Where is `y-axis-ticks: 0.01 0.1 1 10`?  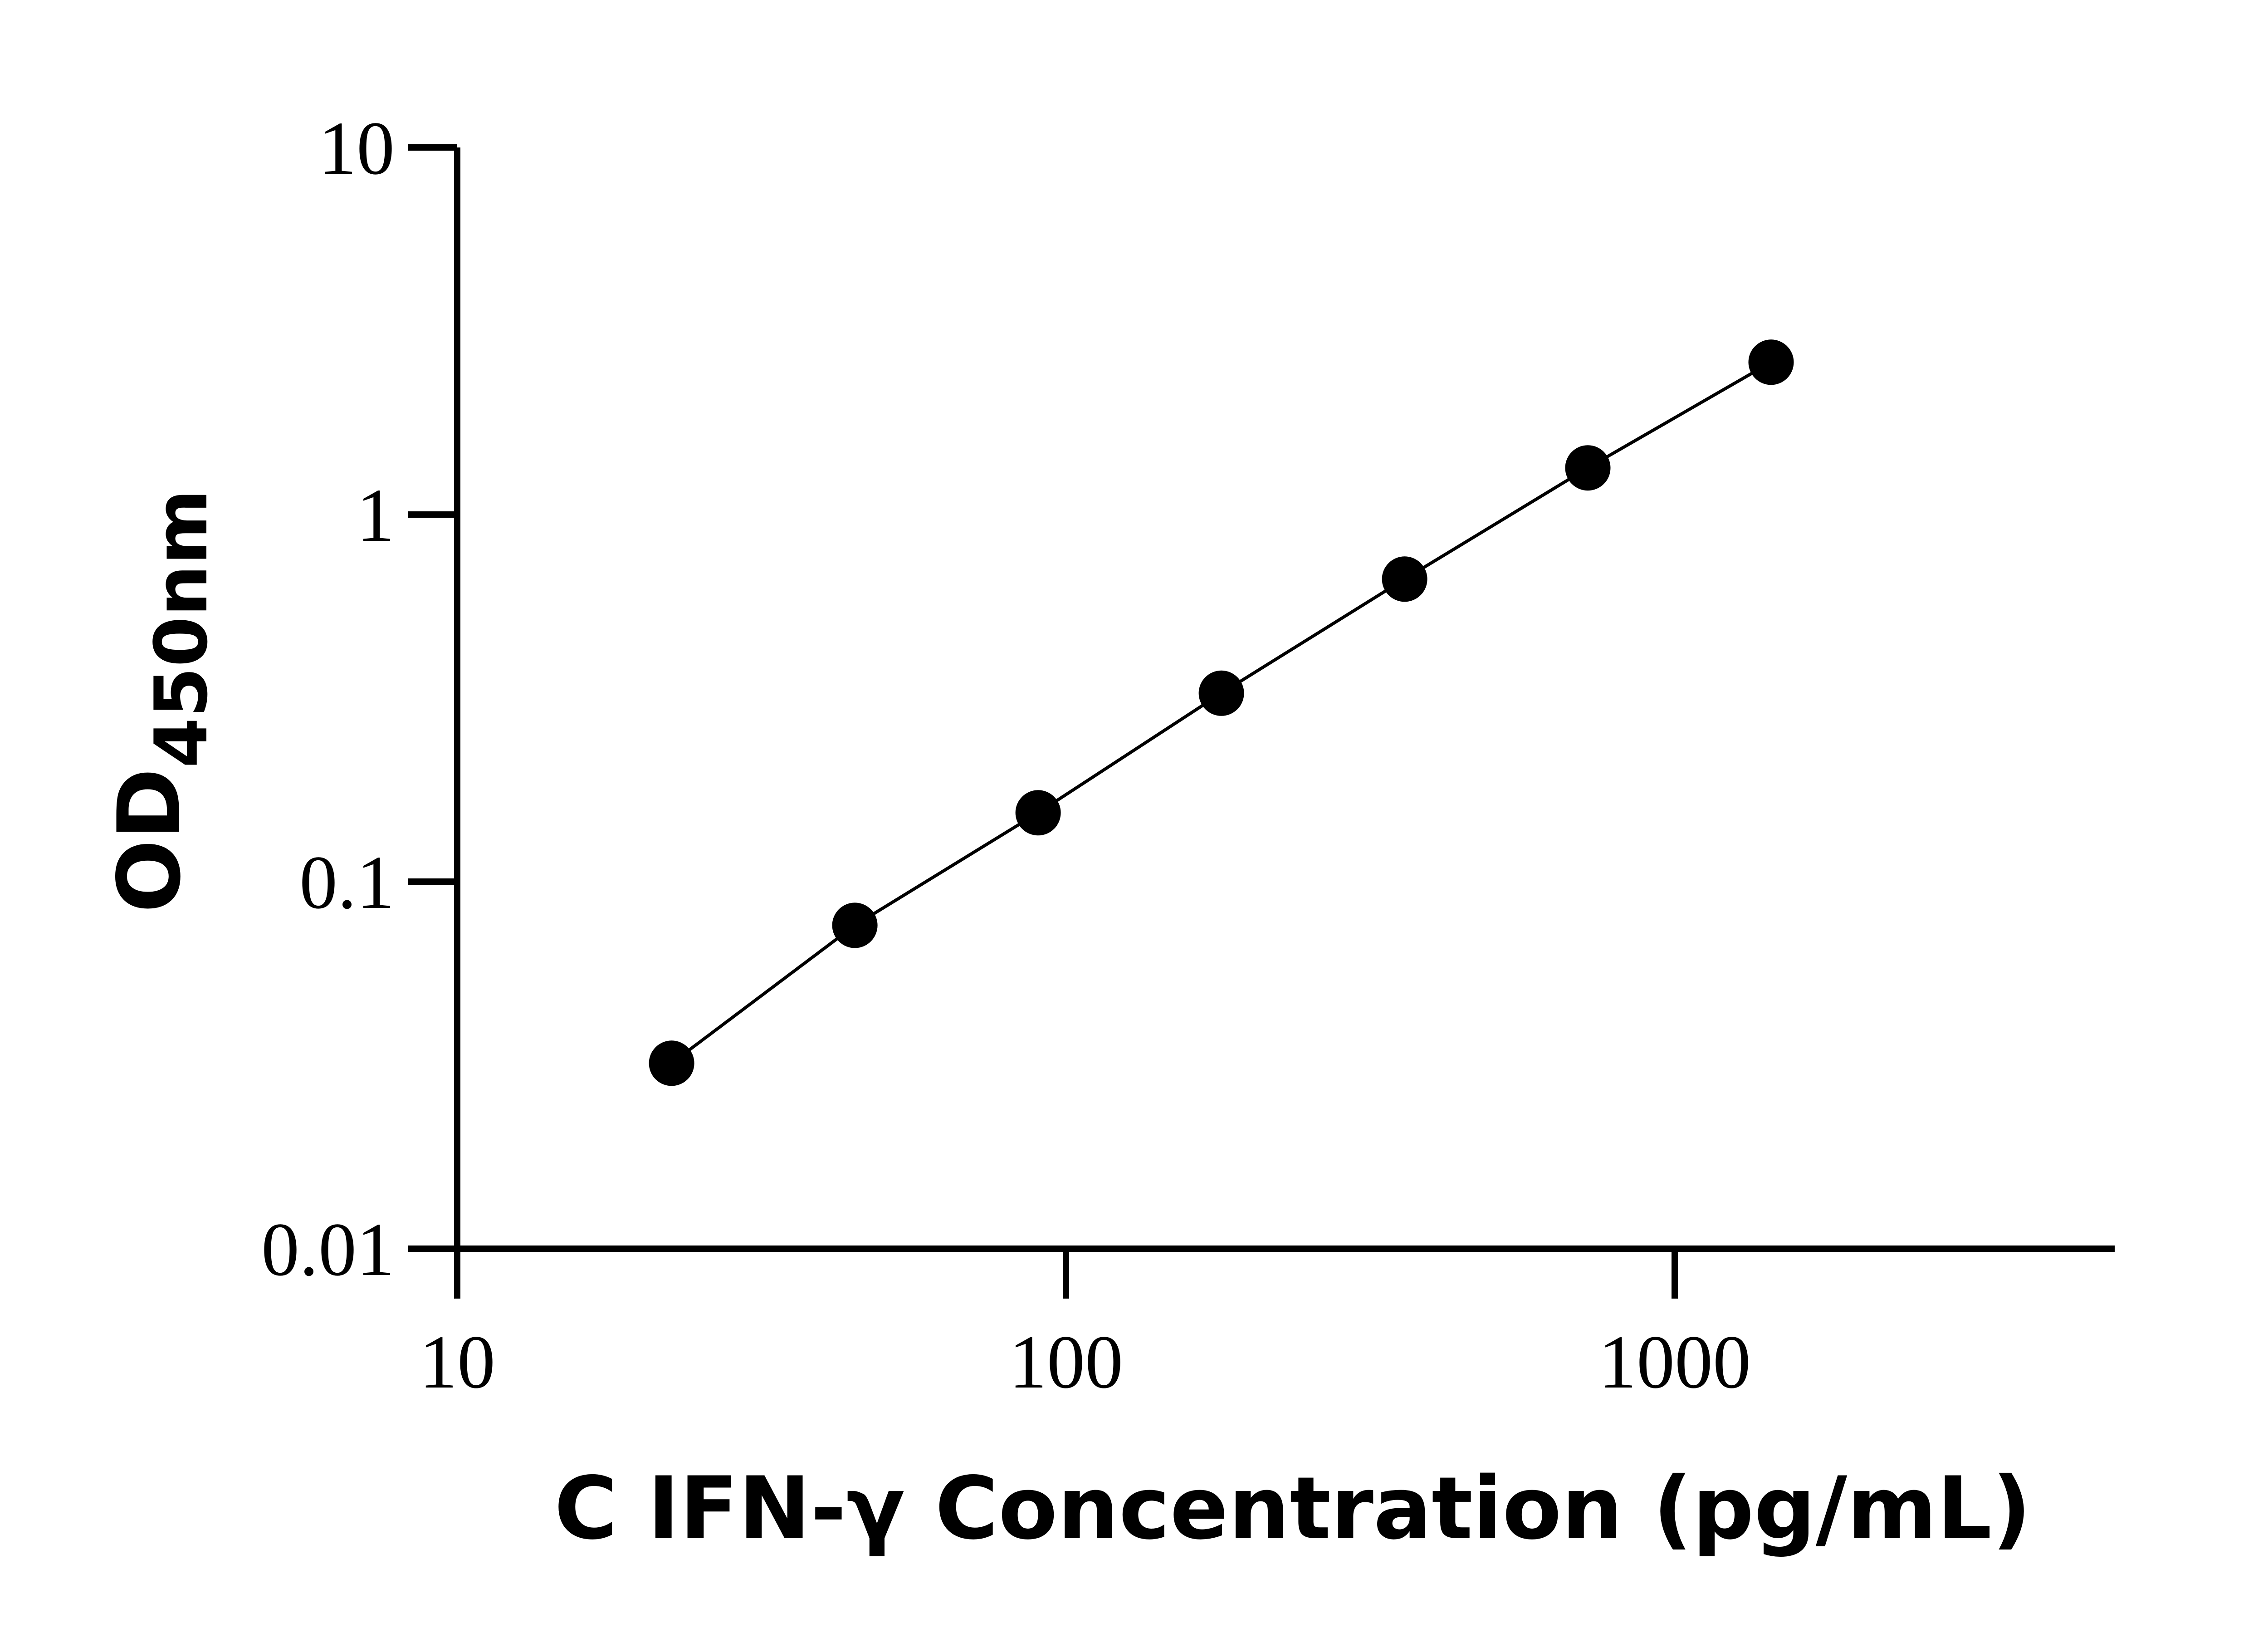 y-axis-ticks: 0.01 0.1 1 10 is located at coordinates (359, 699).